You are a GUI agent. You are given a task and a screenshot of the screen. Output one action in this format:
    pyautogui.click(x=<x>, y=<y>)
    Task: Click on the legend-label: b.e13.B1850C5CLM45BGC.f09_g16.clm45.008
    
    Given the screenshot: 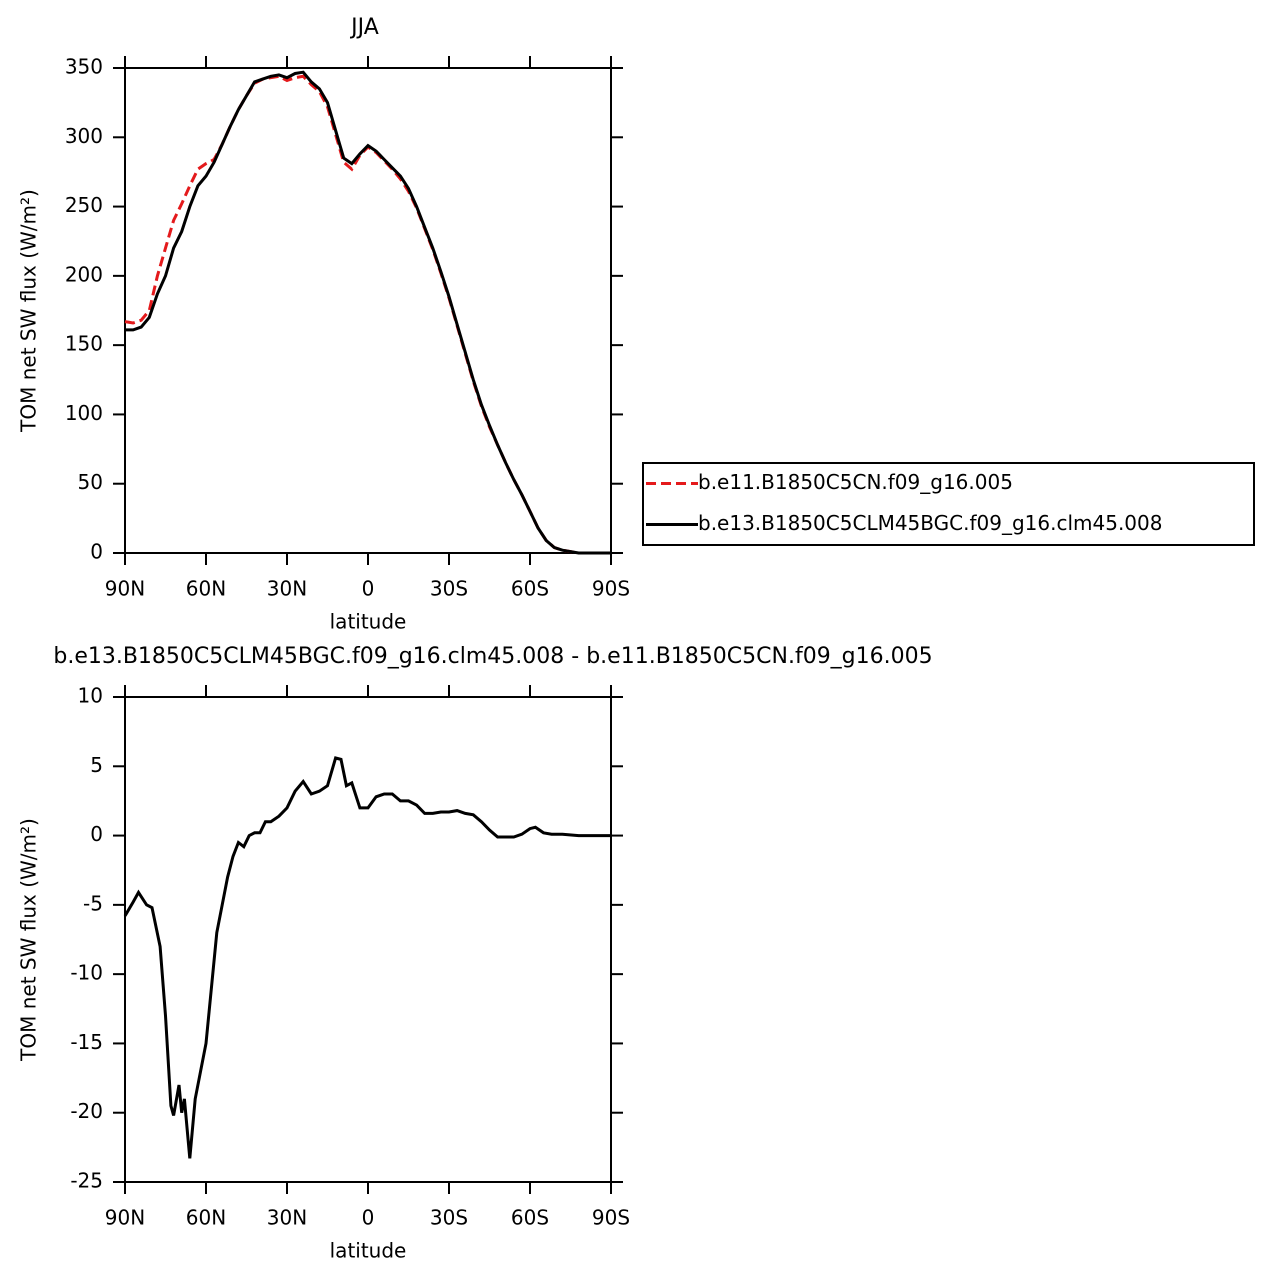 What is the action you would take?
    pyautogui.click(x=930, y=523)
    